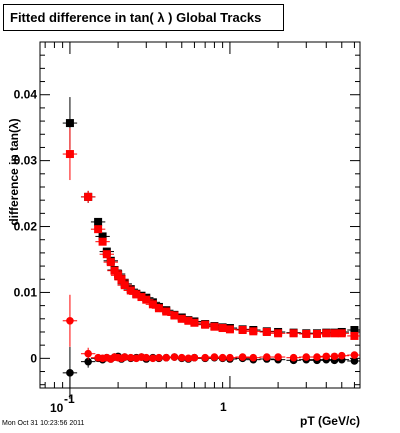 The image size is (400, 433). Describe the element at coordinates (26, 95) in the screenshot. I see `y-tick-label: 0.04` at that location.